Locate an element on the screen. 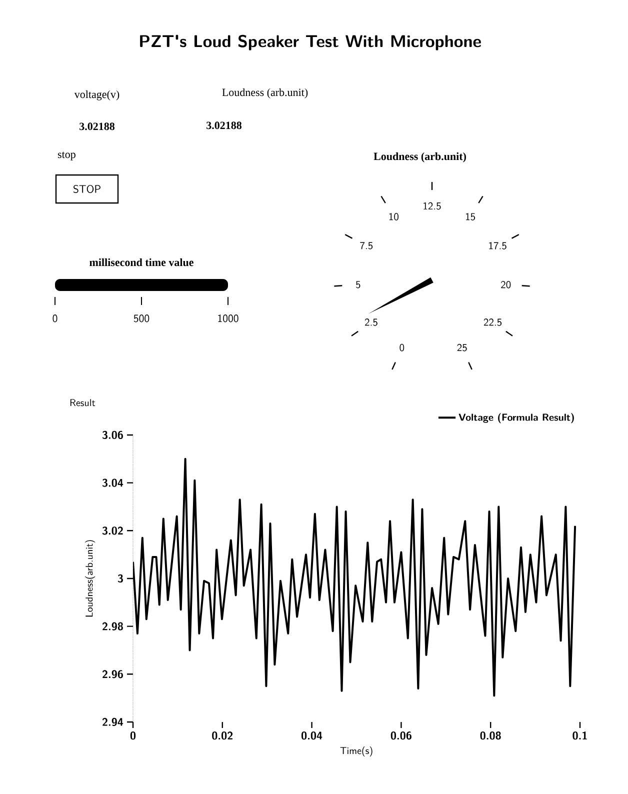  text: voltage(v) is located at coordinates (97, 95).